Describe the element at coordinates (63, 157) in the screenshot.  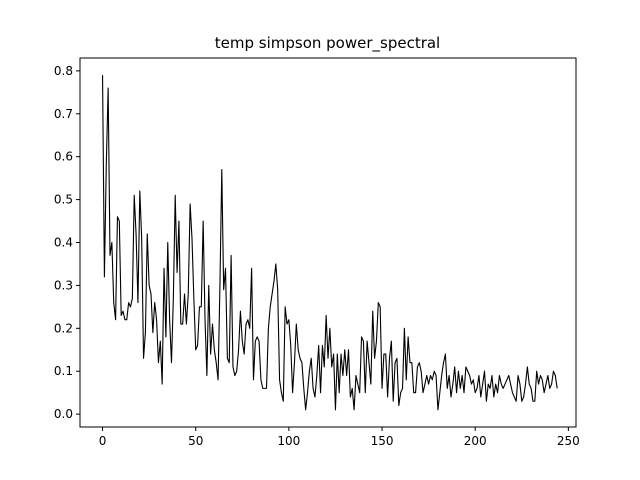
I see `y-tick-label: 0.6` at that location.